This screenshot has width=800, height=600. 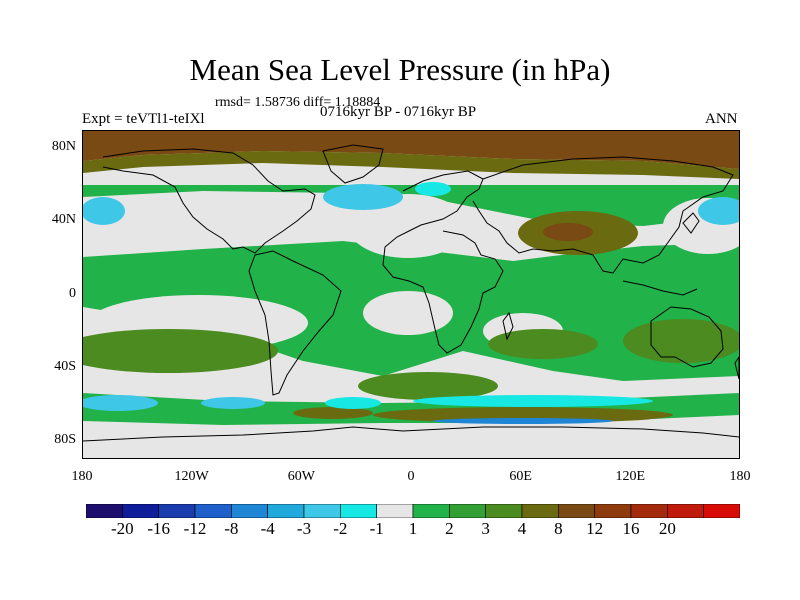 What do you see at coordinates (691, 223) in the screenshot?
I see `japan-coast` at bounding box center [691, 223].